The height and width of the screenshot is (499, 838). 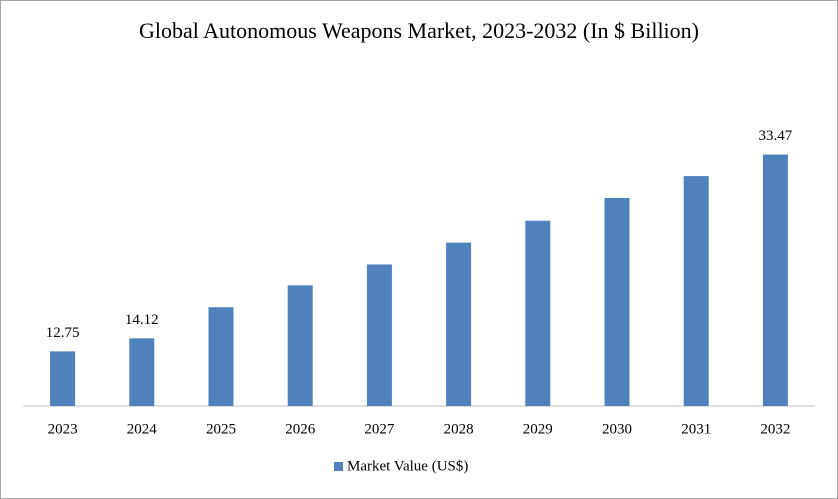 What do you see at coordinates (459, 429) in the screenshot?
I see `x-tick-label: 2028` at bounding box center [459, 429].